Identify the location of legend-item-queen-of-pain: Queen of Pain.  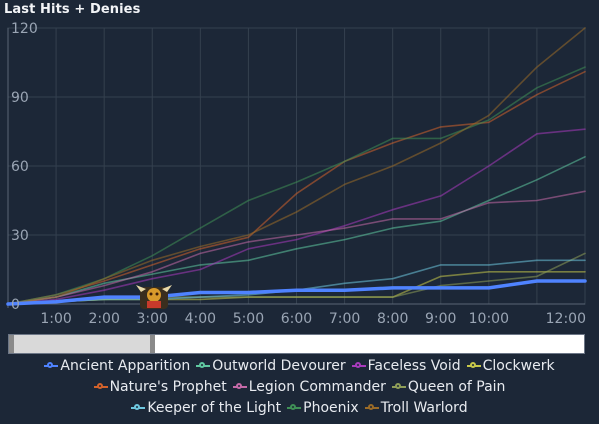
(448, 387).